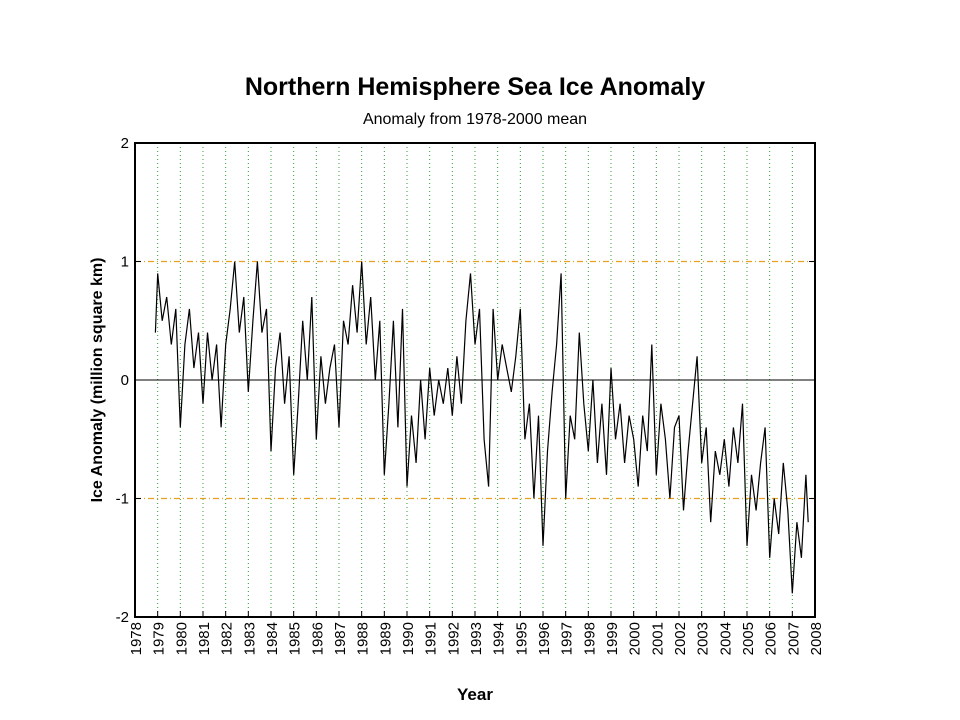 This screenshot has height=720, width=960. What do you see at coordinates (204, 638) in the screenshot?
I see `x-tick-label: 1981` at bounding box center [204, 638].